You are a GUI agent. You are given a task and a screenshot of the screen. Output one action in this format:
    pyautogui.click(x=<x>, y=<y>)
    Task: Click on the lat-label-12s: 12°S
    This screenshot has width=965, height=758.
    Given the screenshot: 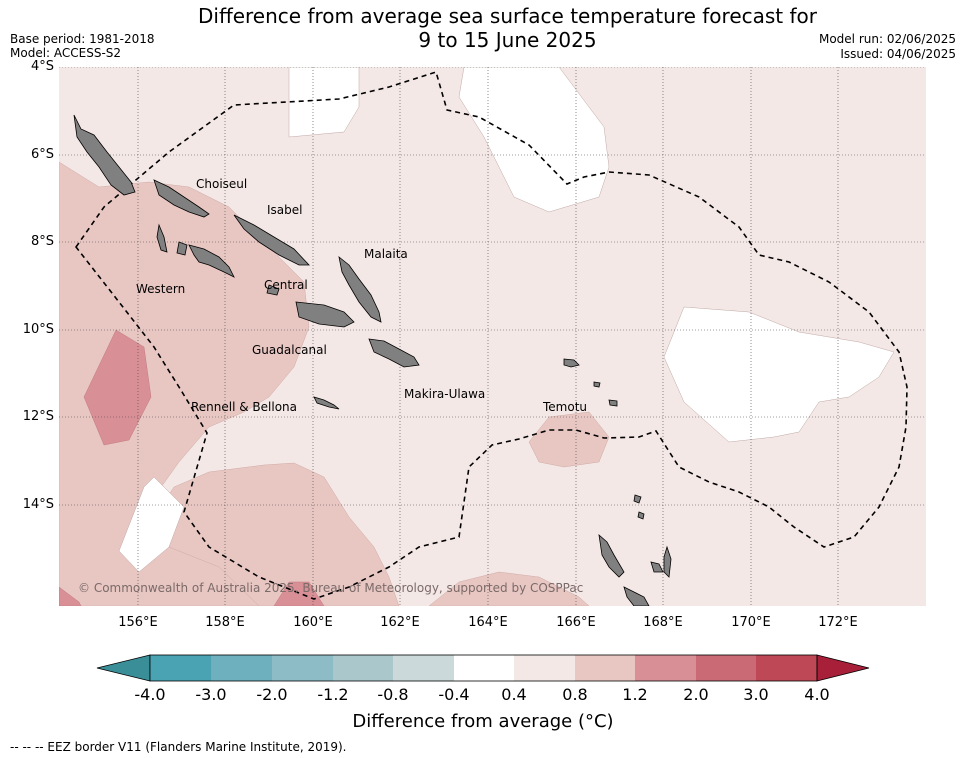 What is the action you would take?
    pyautogui.click(x=38, y=416)
    